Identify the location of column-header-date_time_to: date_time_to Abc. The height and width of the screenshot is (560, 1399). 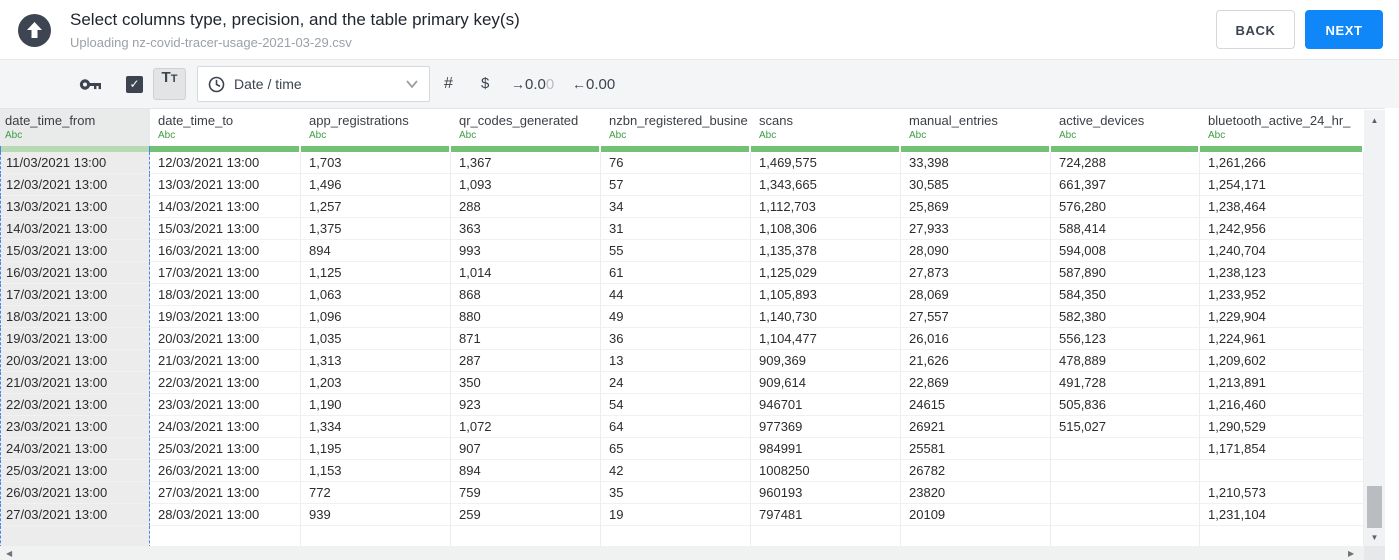
(225, 127).